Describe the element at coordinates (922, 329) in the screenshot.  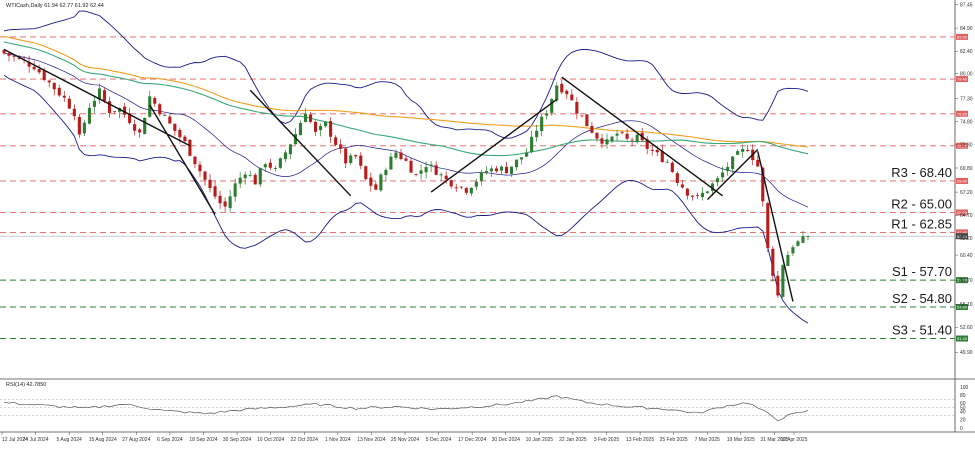
I see `level-label-s3: S3 - 51.40` at that location.